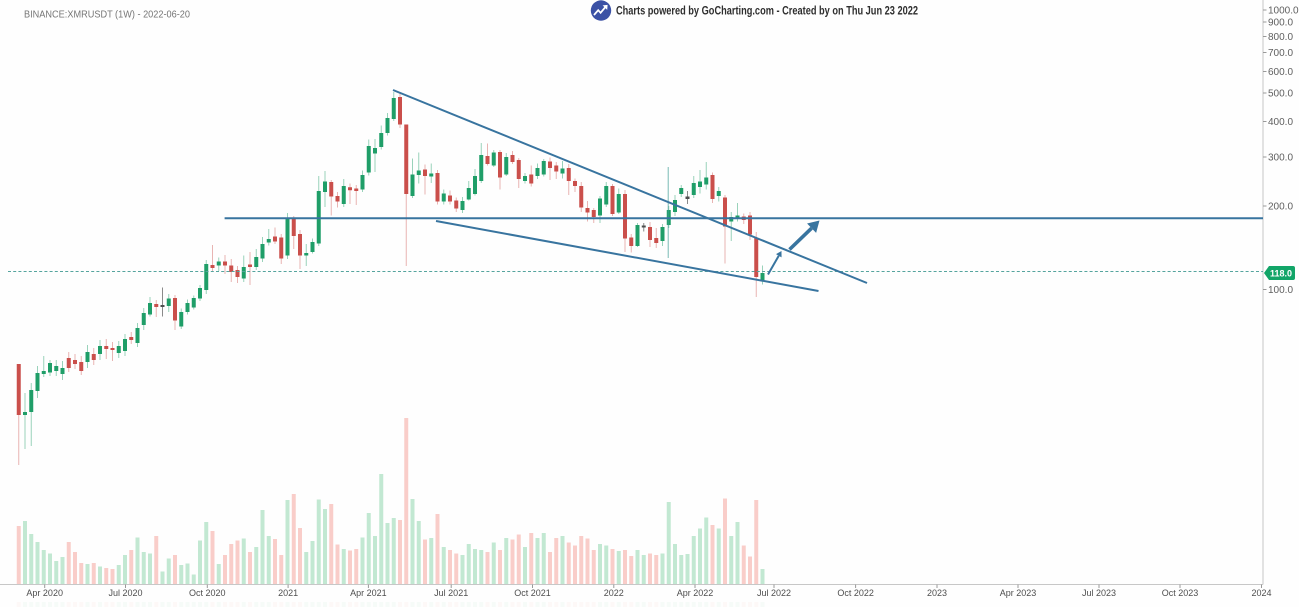  Describe the element at coordinates (1283, 11) in the screenshot. I see `svg-text: 1000.0` at that location.